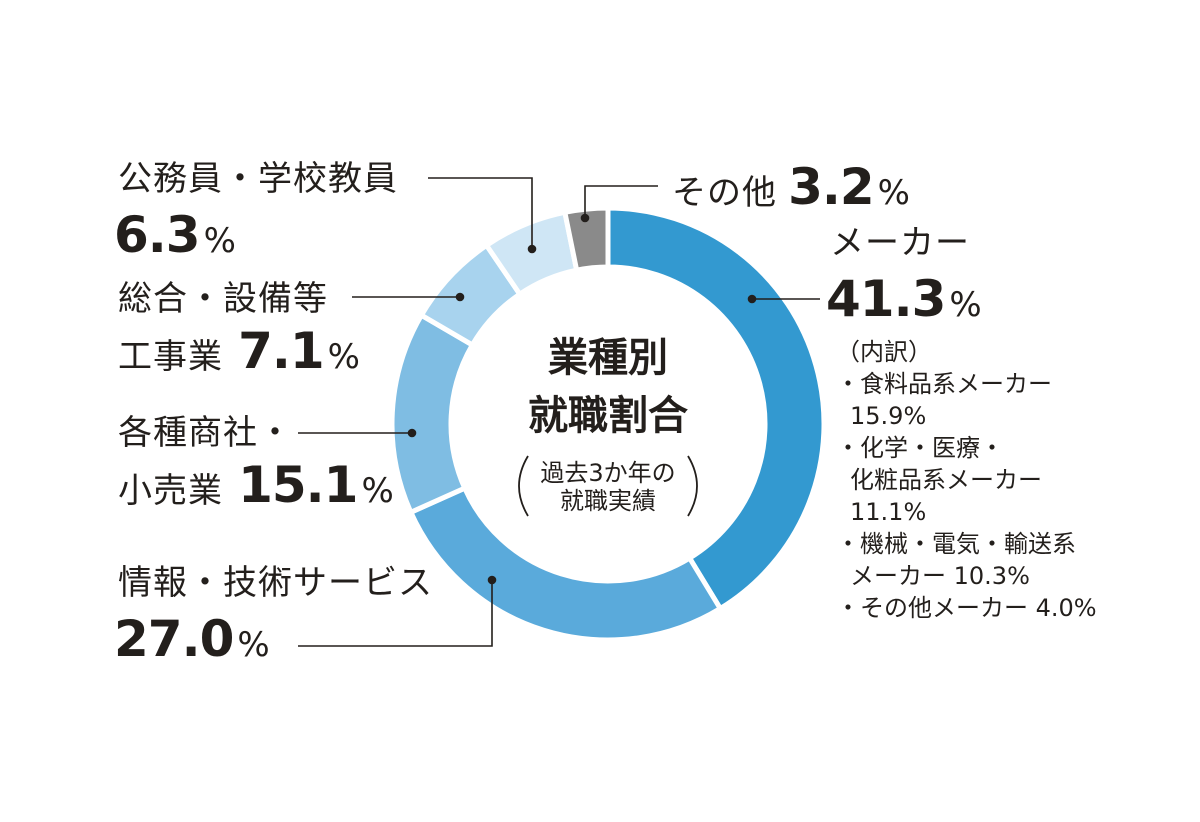  Describe the element at coordinates (608, 501) in the screenshot. I see `center-note-line2: 就職実績` at that location.